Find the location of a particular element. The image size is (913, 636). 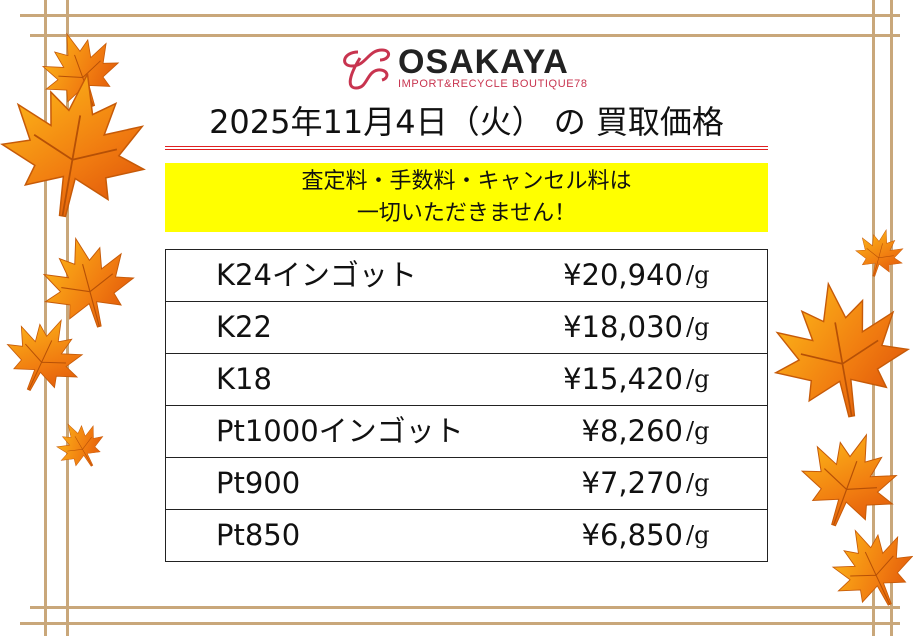

logo-mark-icon is located at coordinates (366, 69).